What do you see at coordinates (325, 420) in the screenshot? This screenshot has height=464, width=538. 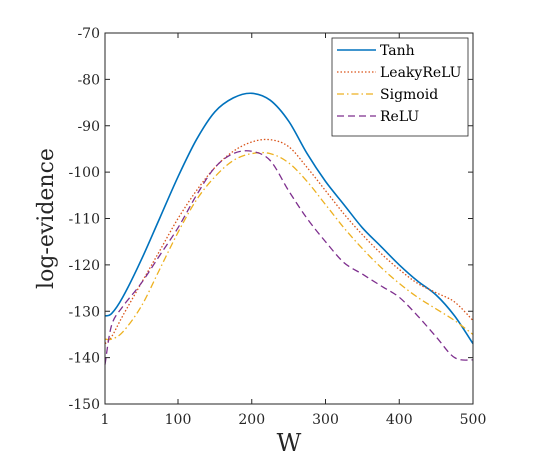 I see `x-tick-label-3: 300` at bounding box center [325, 420].